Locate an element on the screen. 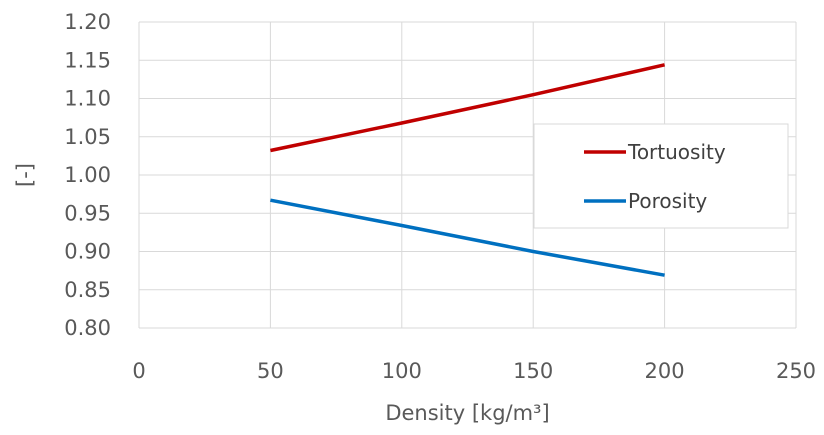 This screenshot has height=435, width=824. x-tick-label: 0 is located at coordinates (138, 371).